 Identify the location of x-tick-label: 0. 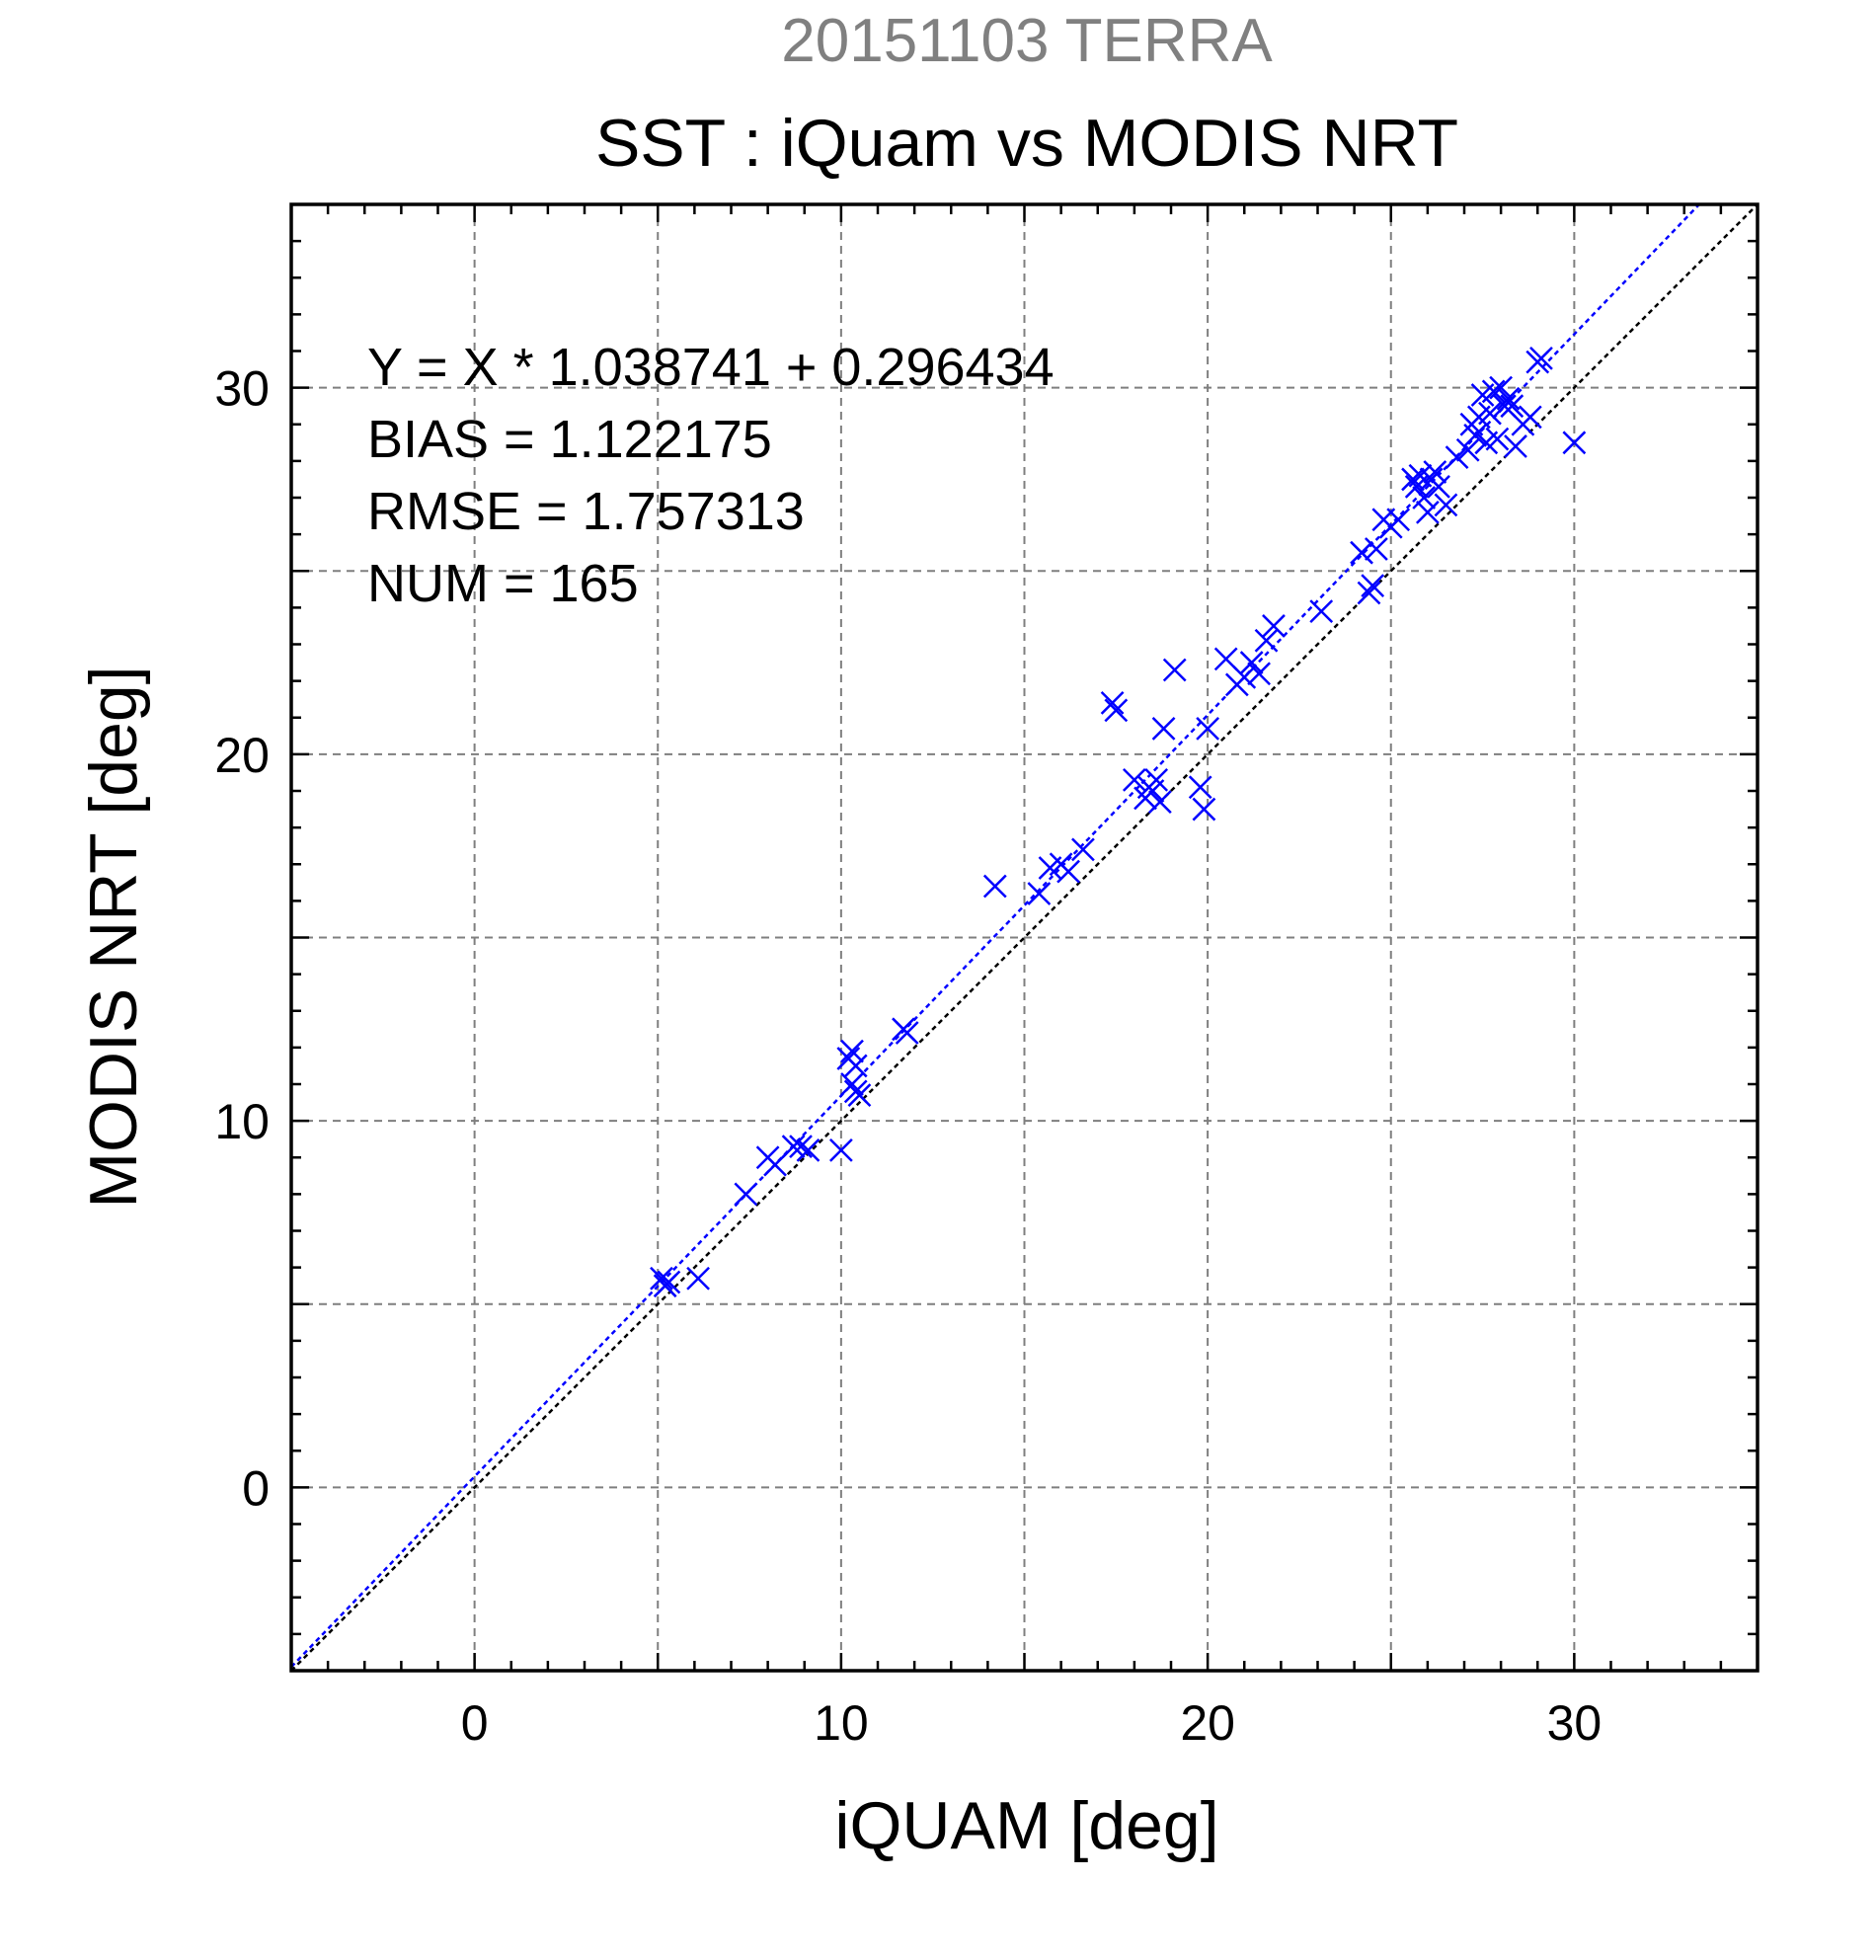
(475, 1723).